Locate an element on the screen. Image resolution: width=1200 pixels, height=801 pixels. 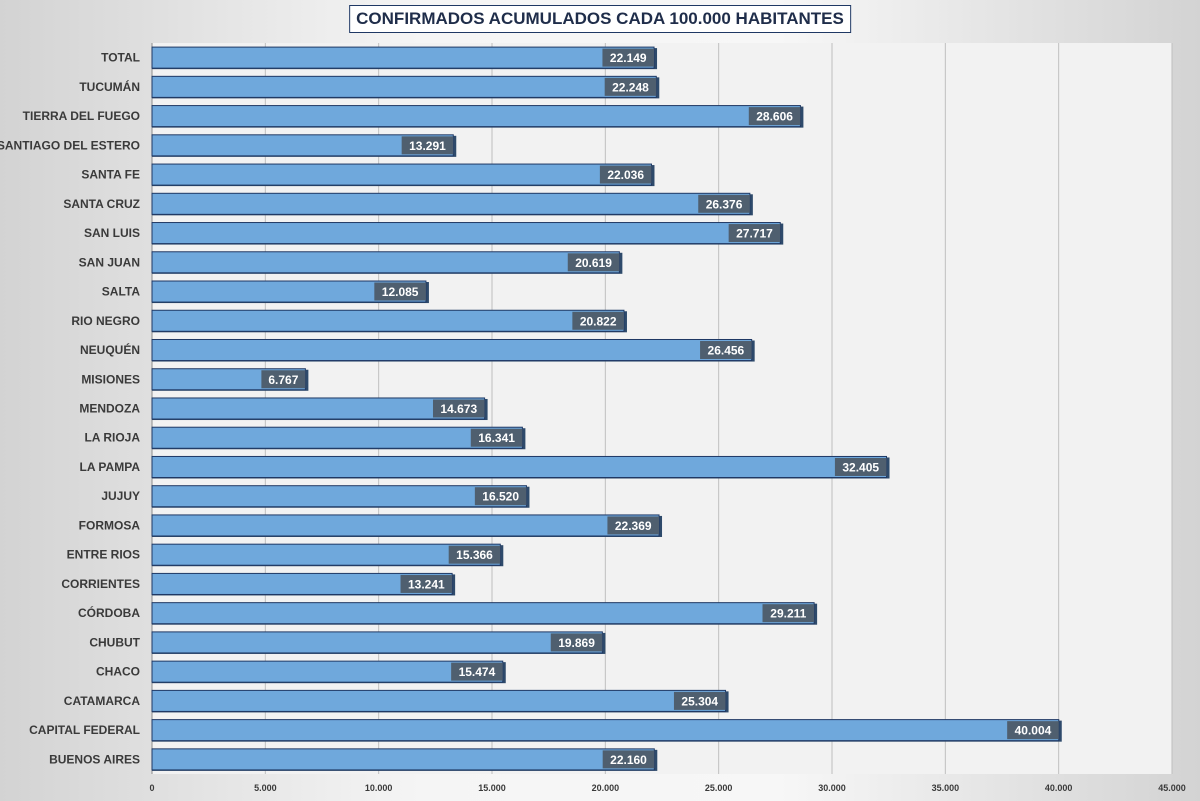
category-label: JUJUY is located at coordinates (120, 496).